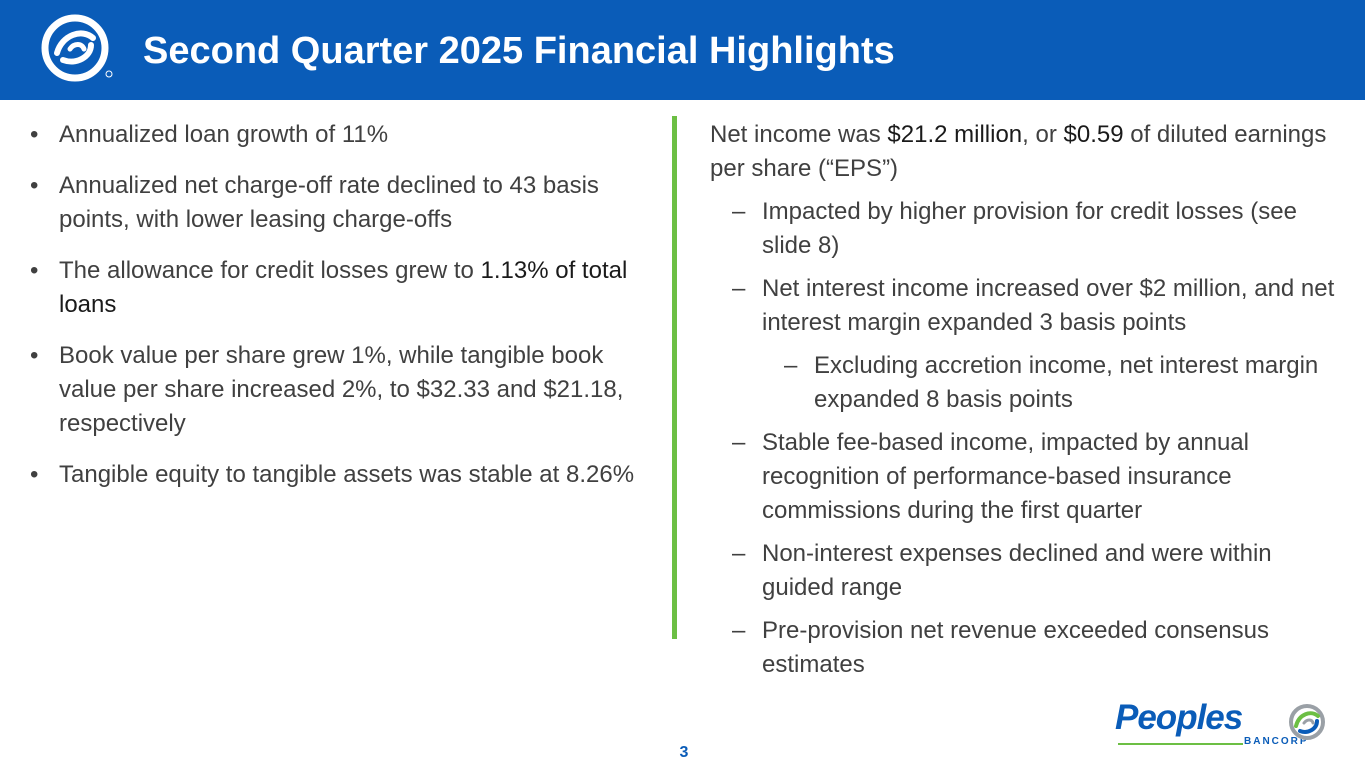 The image size is (1365, 768). I want to click on list-item: • Annualized loan growth of 11%, so click(345, 135).